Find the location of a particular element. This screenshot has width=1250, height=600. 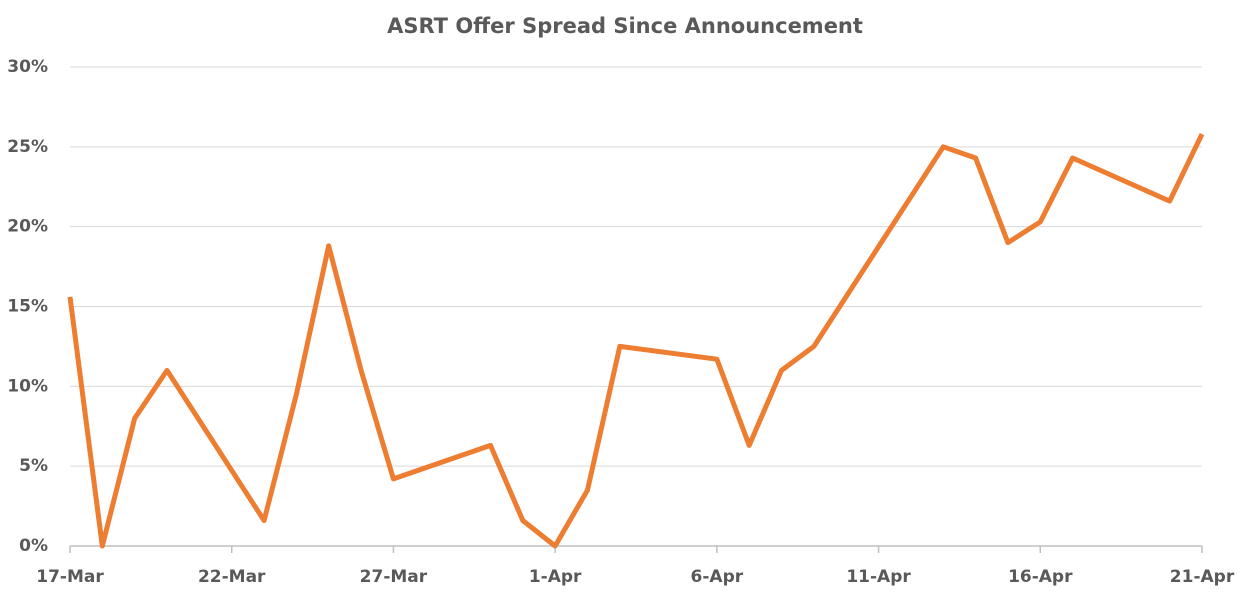

x-tick-label: 16-Apr is located at coordinates (1040, 577).